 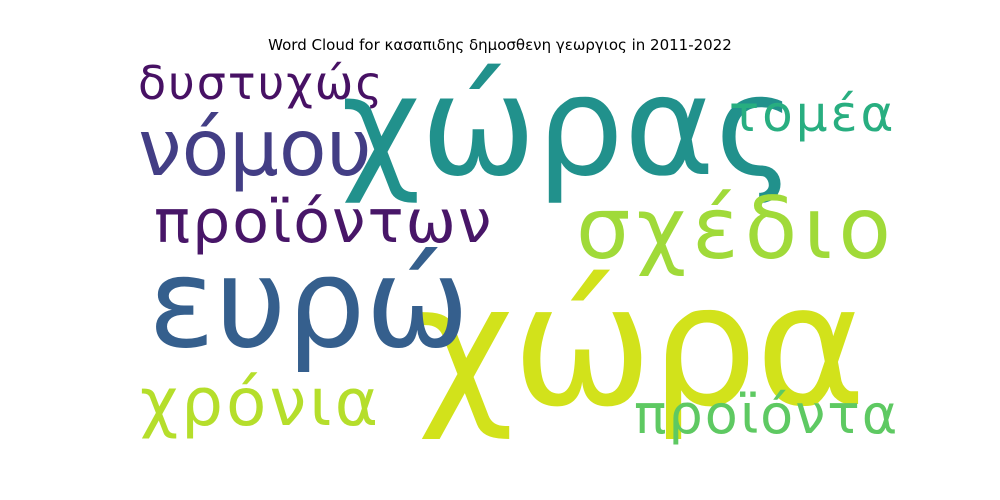 I want to click on word-choras: χώρας, so click(x=568, y=126).